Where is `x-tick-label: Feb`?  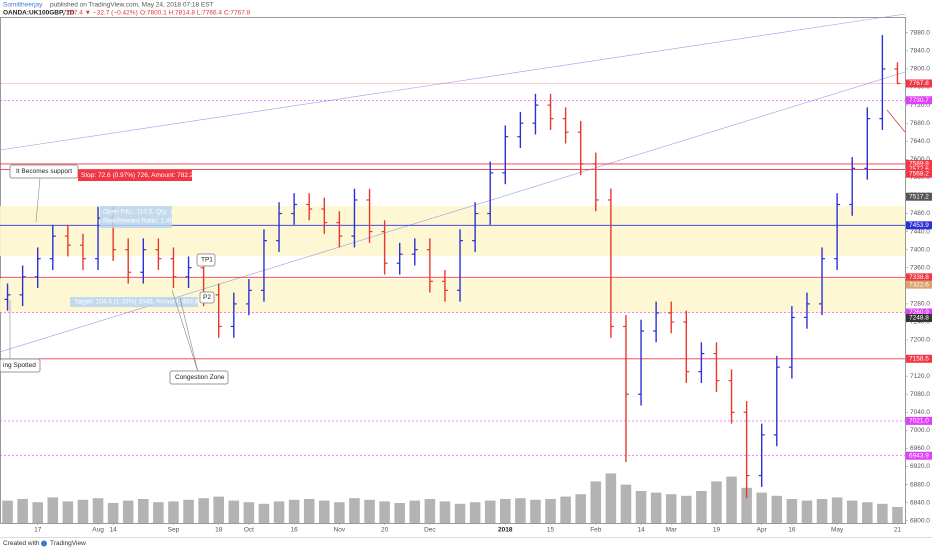
x-tick-label: Feb is located at coordinates (596, 530).